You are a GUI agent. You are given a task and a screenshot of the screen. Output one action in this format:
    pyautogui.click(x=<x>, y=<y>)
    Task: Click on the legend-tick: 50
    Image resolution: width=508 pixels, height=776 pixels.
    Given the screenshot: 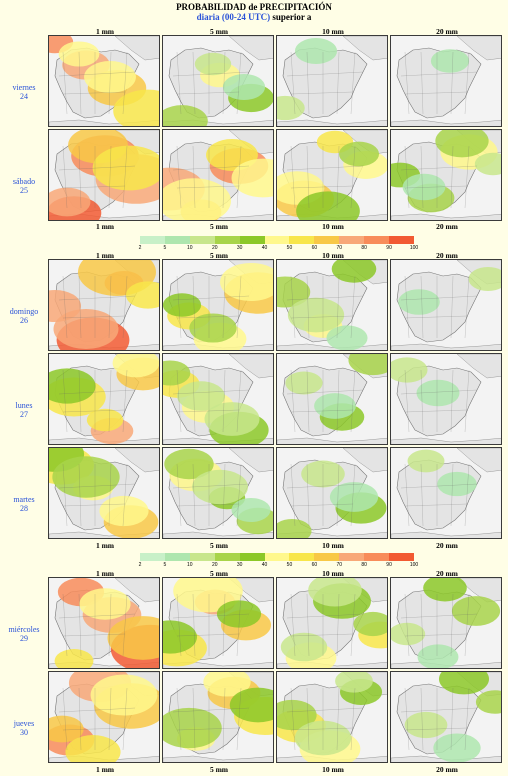 What is the action you would take?
    pyautogui.click(x=289, y=565)
    